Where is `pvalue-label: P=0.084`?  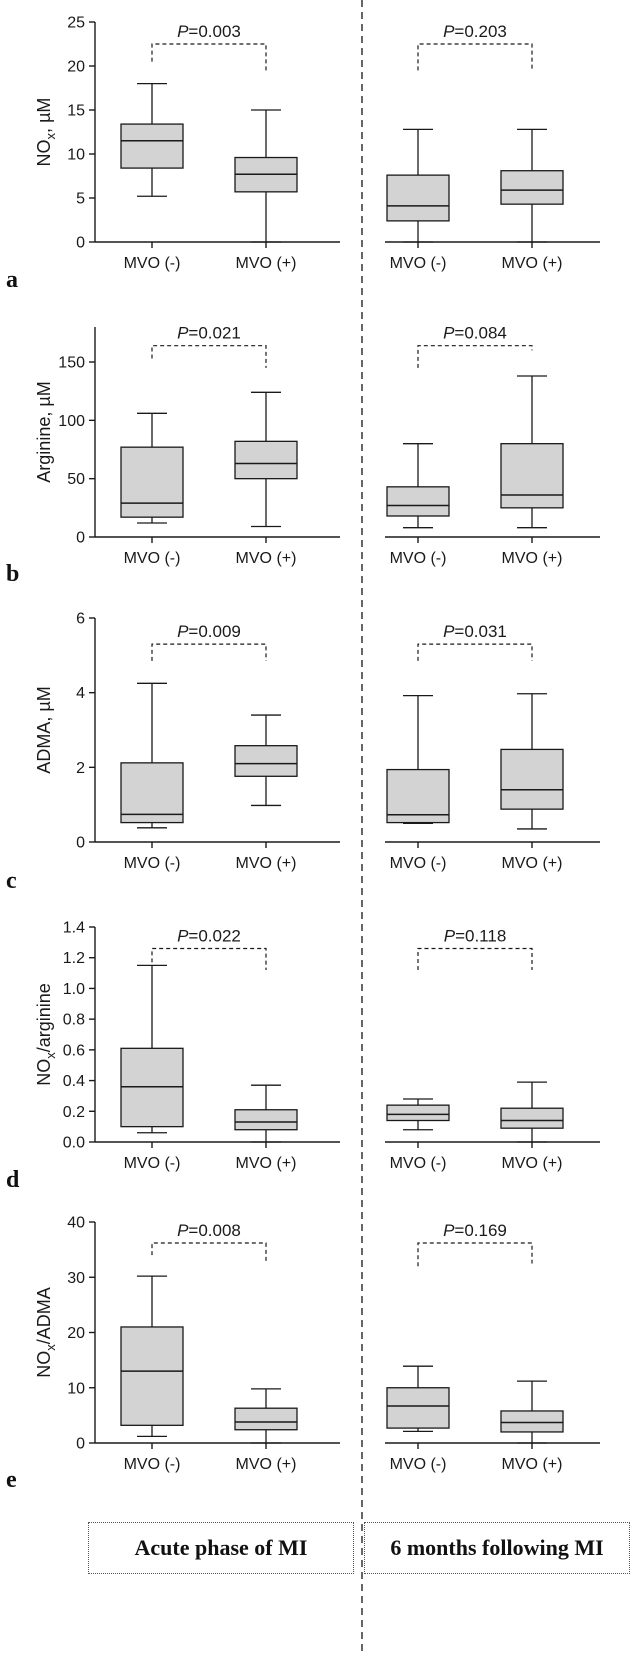 pvalue-label: P=0.084 is located at coordinates (475, 333).